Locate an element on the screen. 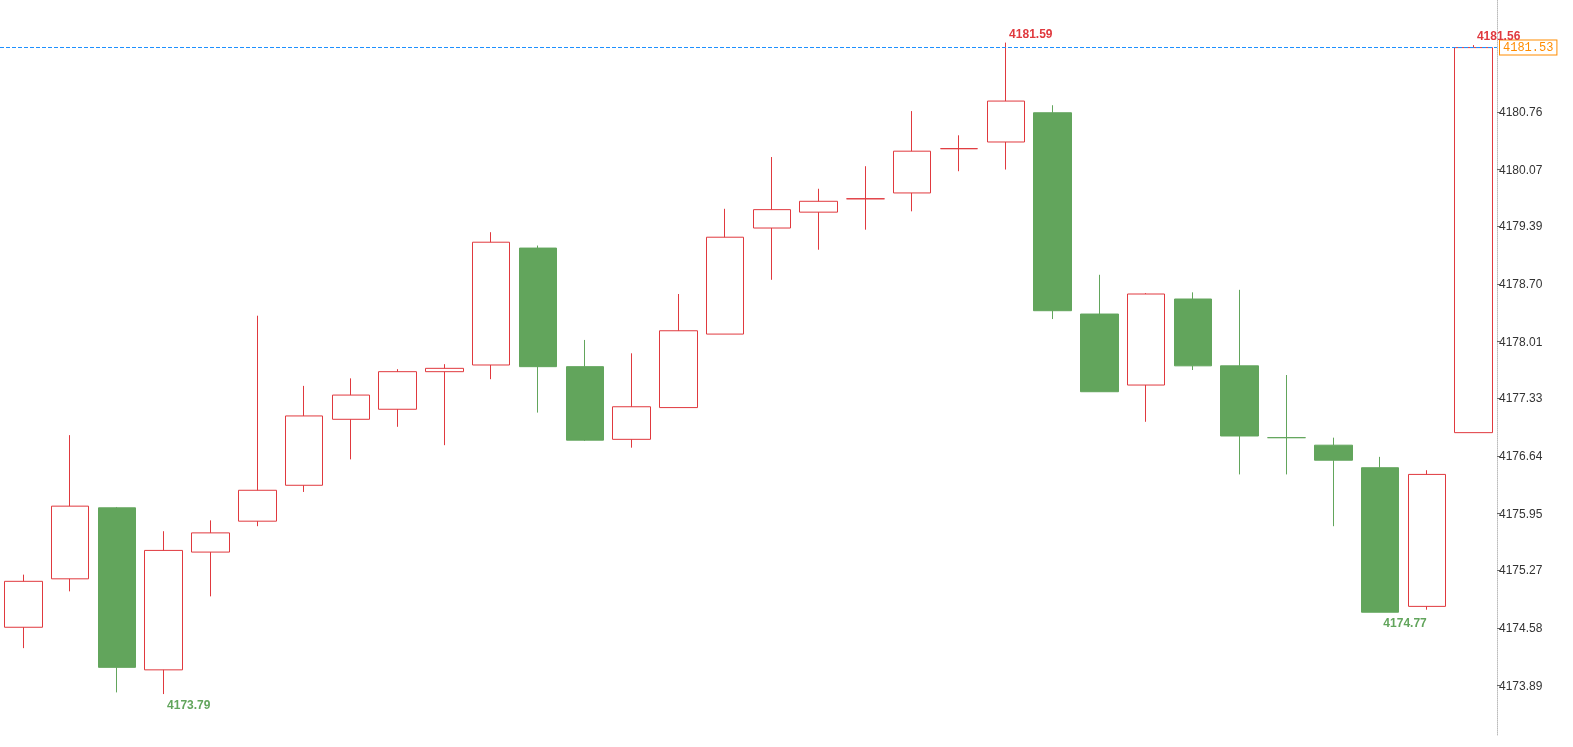 This screenshot has height=747, width=1573. y-tick-label: 4180.76 is located at coordinates (1521, 111).